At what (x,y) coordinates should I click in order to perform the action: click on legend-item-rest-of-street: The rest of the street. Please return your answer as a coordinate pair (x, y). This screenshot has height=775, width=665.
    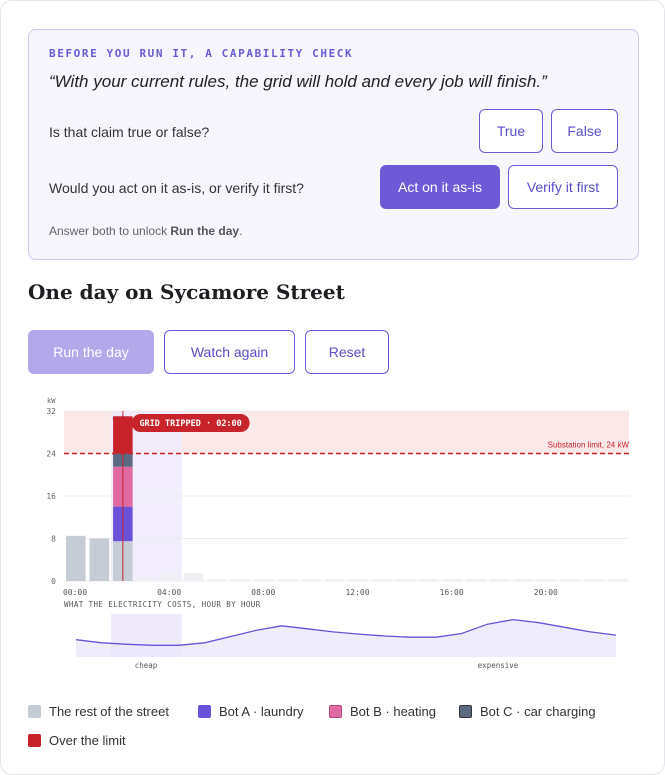
    Looking at the image, I should click on (98, 711).